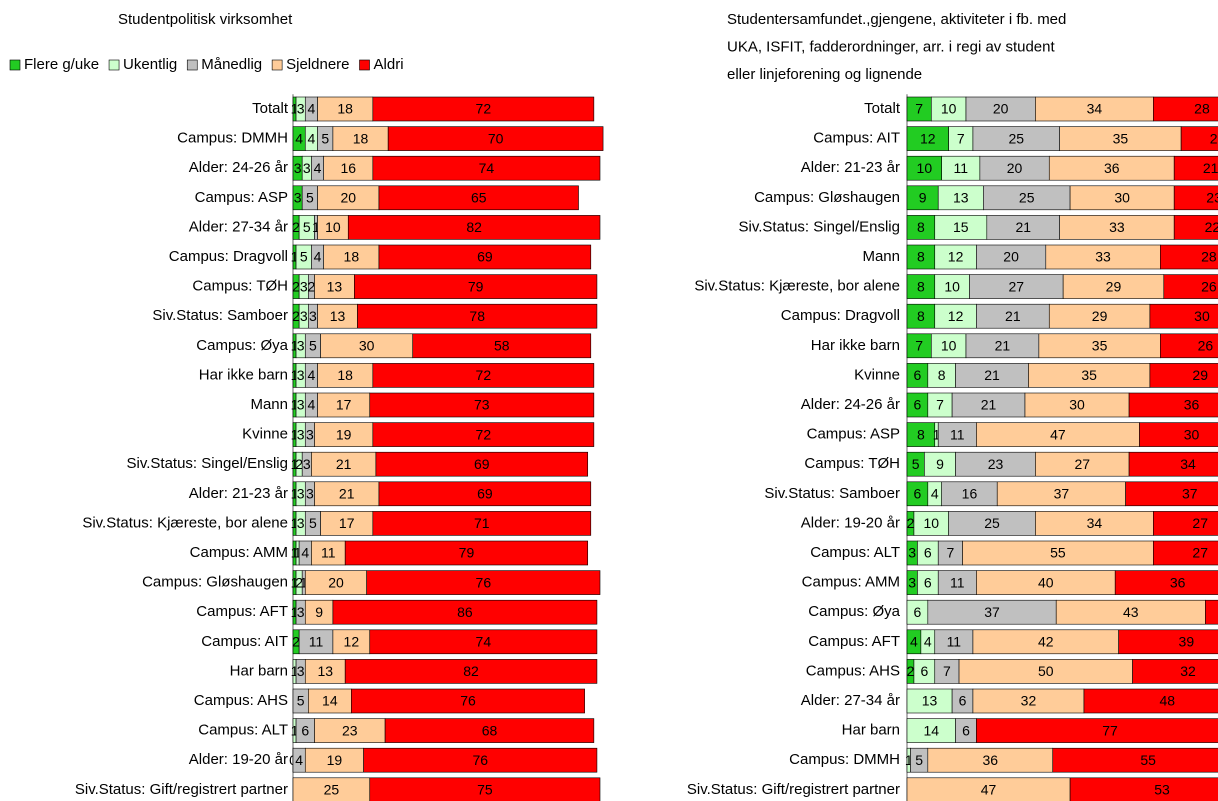 This screenshot has height=801, width=1218. Describe the element at coordinates (318, 257) in the screenshot. I see `value-label: 4` at that location.